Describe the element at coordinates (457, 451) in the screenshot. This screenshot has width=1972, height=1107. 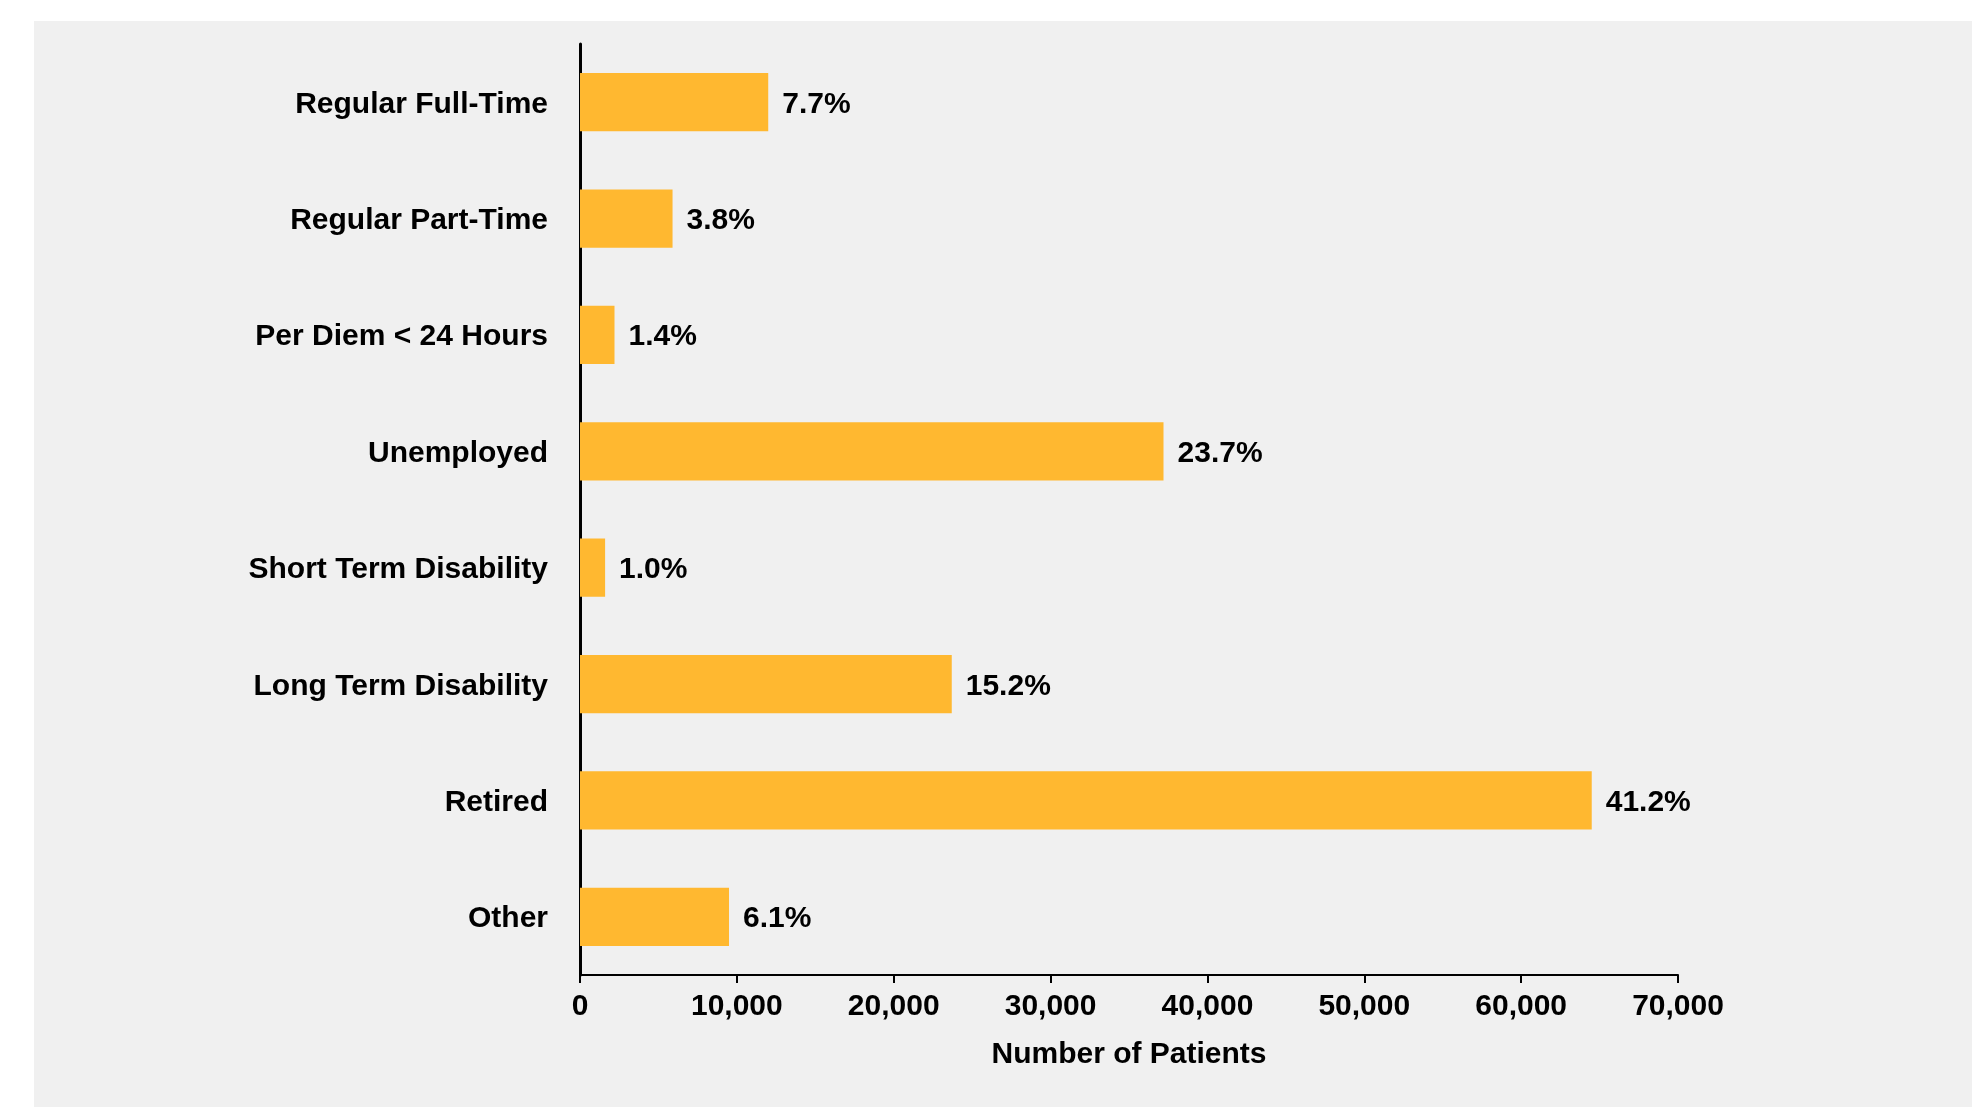
I see `y-tick-label: Unemployed` at that location.